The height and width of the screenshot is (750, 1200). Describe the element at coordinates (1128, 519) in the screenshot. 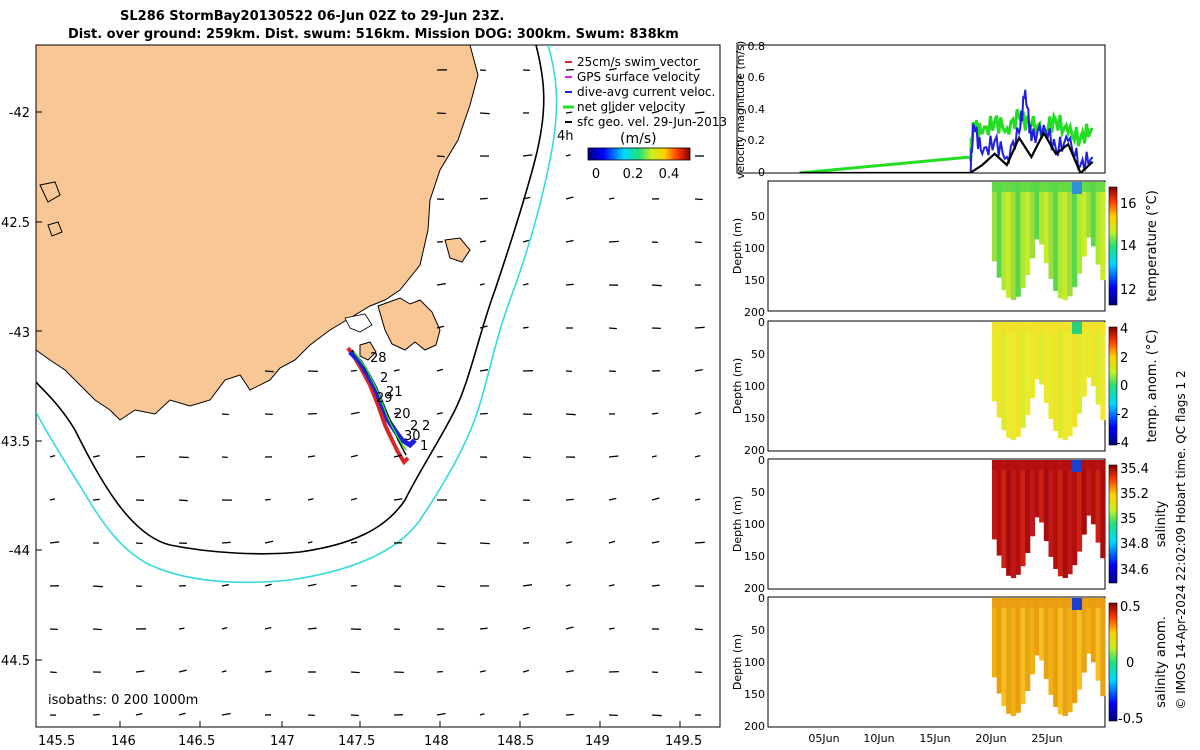

I see `cbar-tick: 35` at that location.